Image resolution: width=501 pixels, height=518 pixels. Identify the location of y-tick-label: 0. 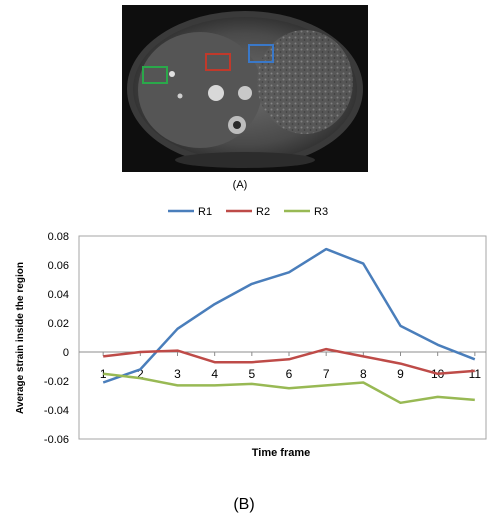
(66, 353).